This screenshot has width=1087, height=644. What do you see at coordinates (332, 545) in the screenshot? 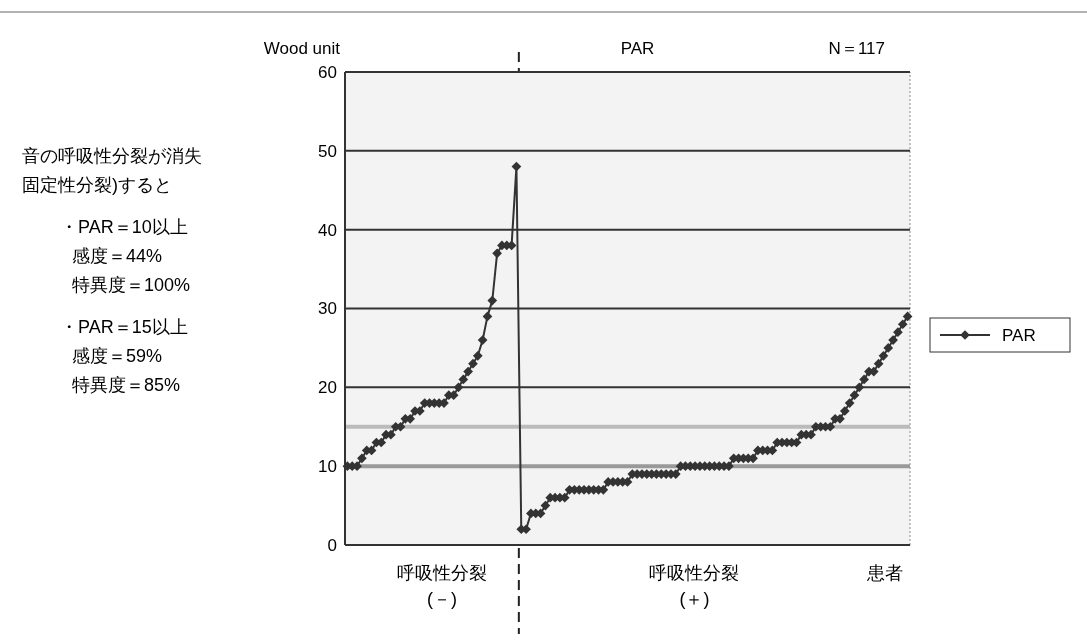
I see `y-tick-label: 0` at bounding box center [332, 545].